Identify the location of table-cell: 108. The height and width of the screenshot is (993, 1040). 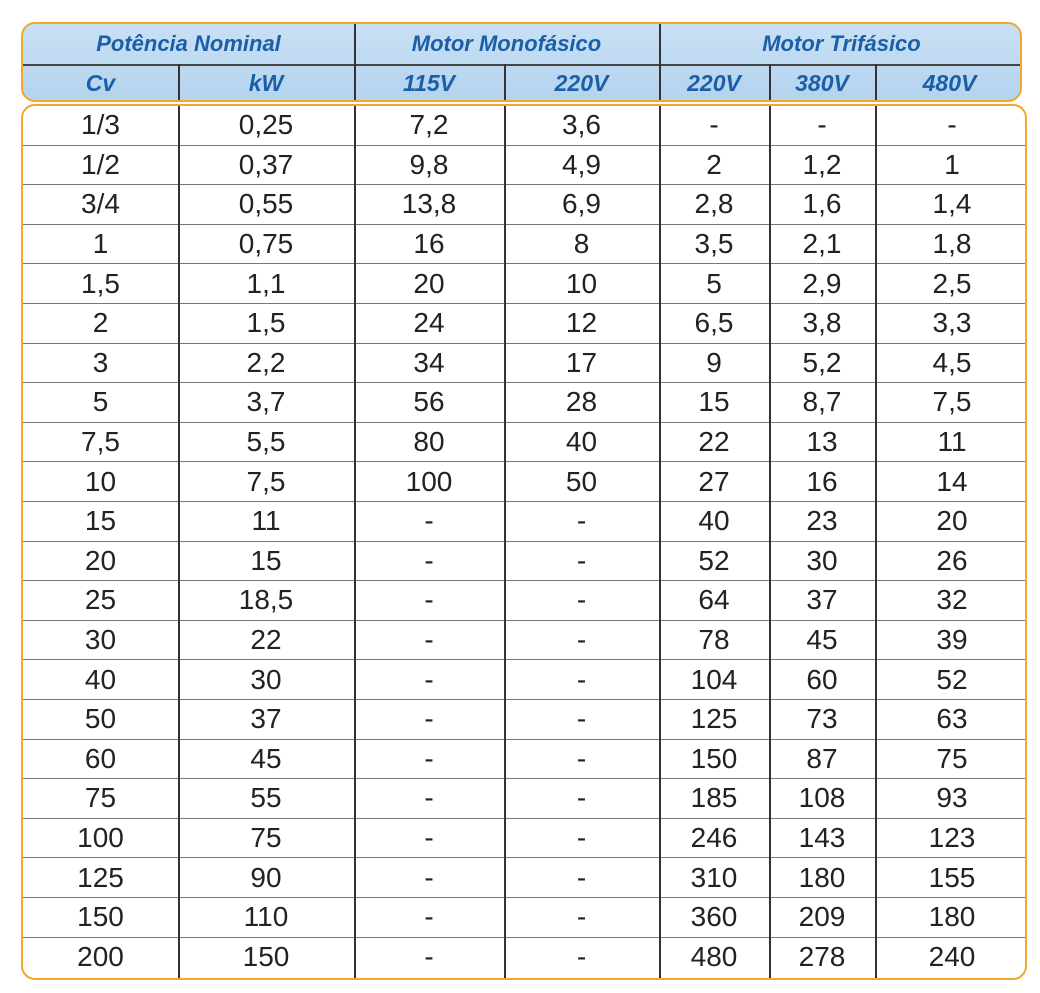
(822, 798).